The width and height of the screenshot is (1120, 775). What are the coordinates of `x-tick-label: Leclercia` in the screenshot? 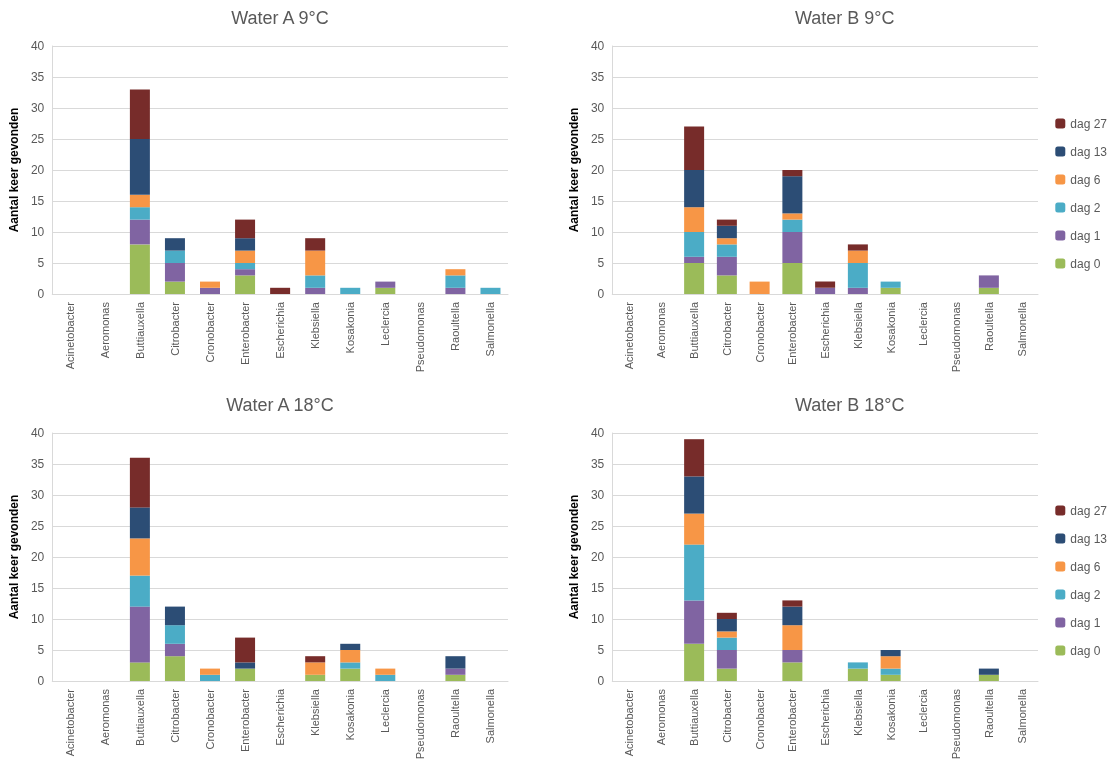 It's located at (385, 324).